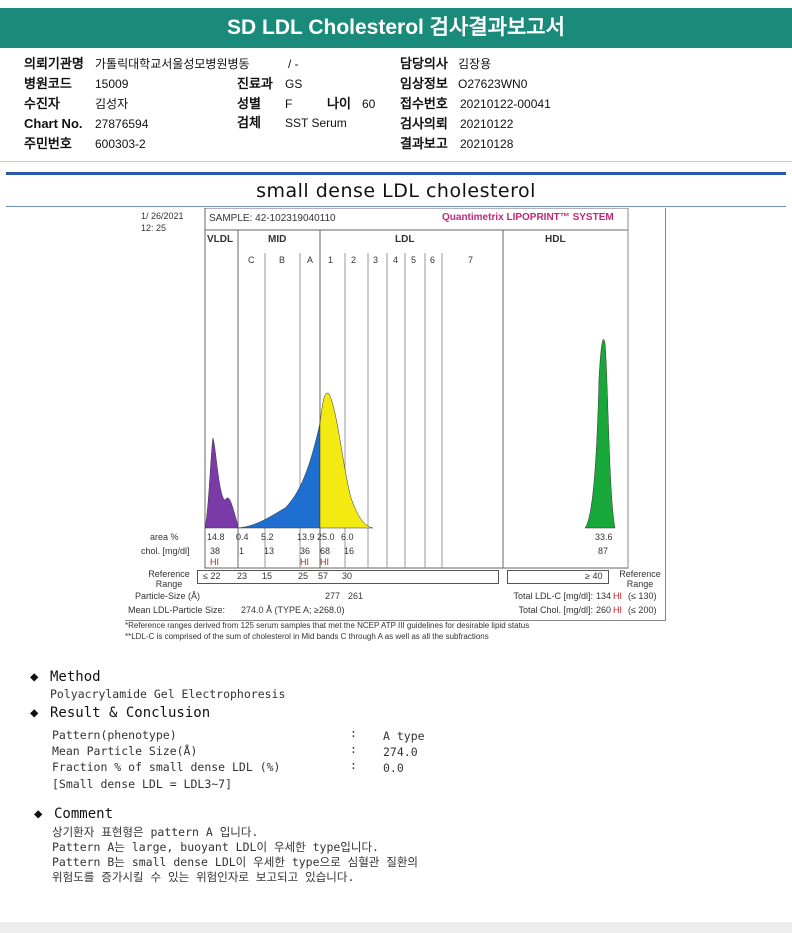 This screenshot has width=792, height=933. What do you see at coordinates (487, 124) in the screenshot?
I see `request: 20210122` at bounding box center [487, 124].